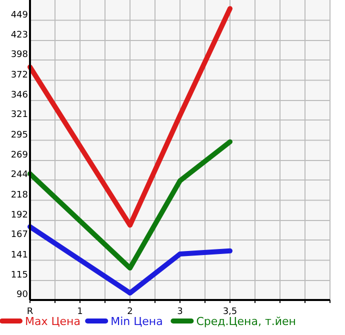  What do you see at coordinates (19, 75) in the screenshot?
I see `y-tick-label: 372` at bounding box center [19, 75].